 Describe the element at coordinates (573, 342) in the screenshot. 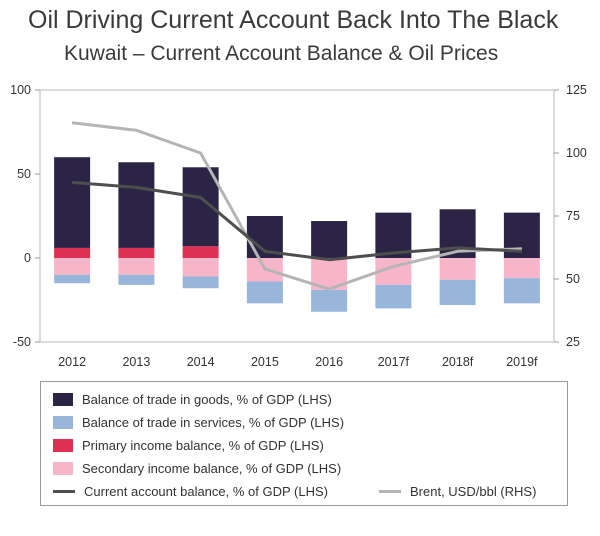

I see `right-axis-tick-25: 25` at that location.